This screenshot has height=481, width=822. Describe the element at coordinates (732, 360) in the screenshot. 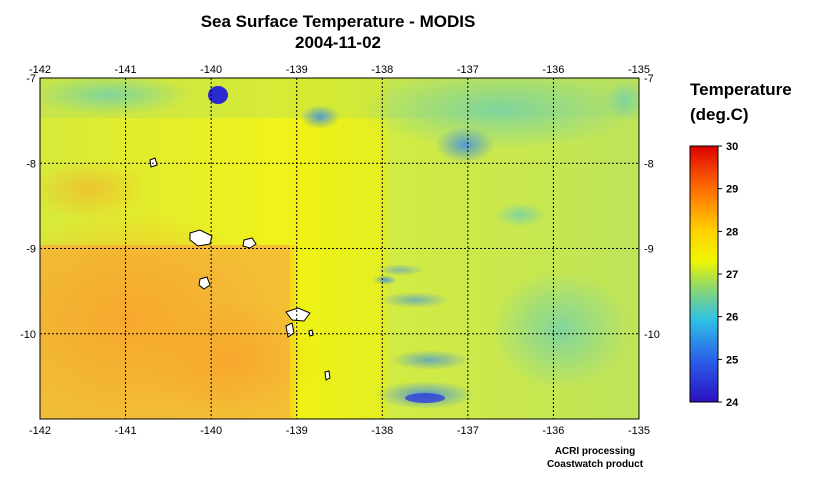

I see `legend-tick-label: 25` at that location.